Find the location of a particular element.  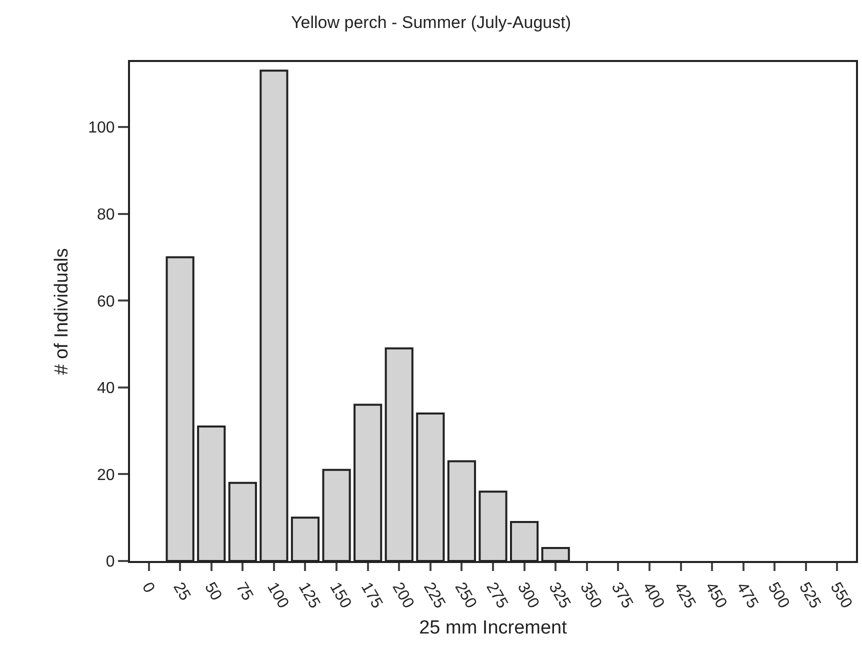

x-tick-label: 325 is located at coordinates (559, 596).